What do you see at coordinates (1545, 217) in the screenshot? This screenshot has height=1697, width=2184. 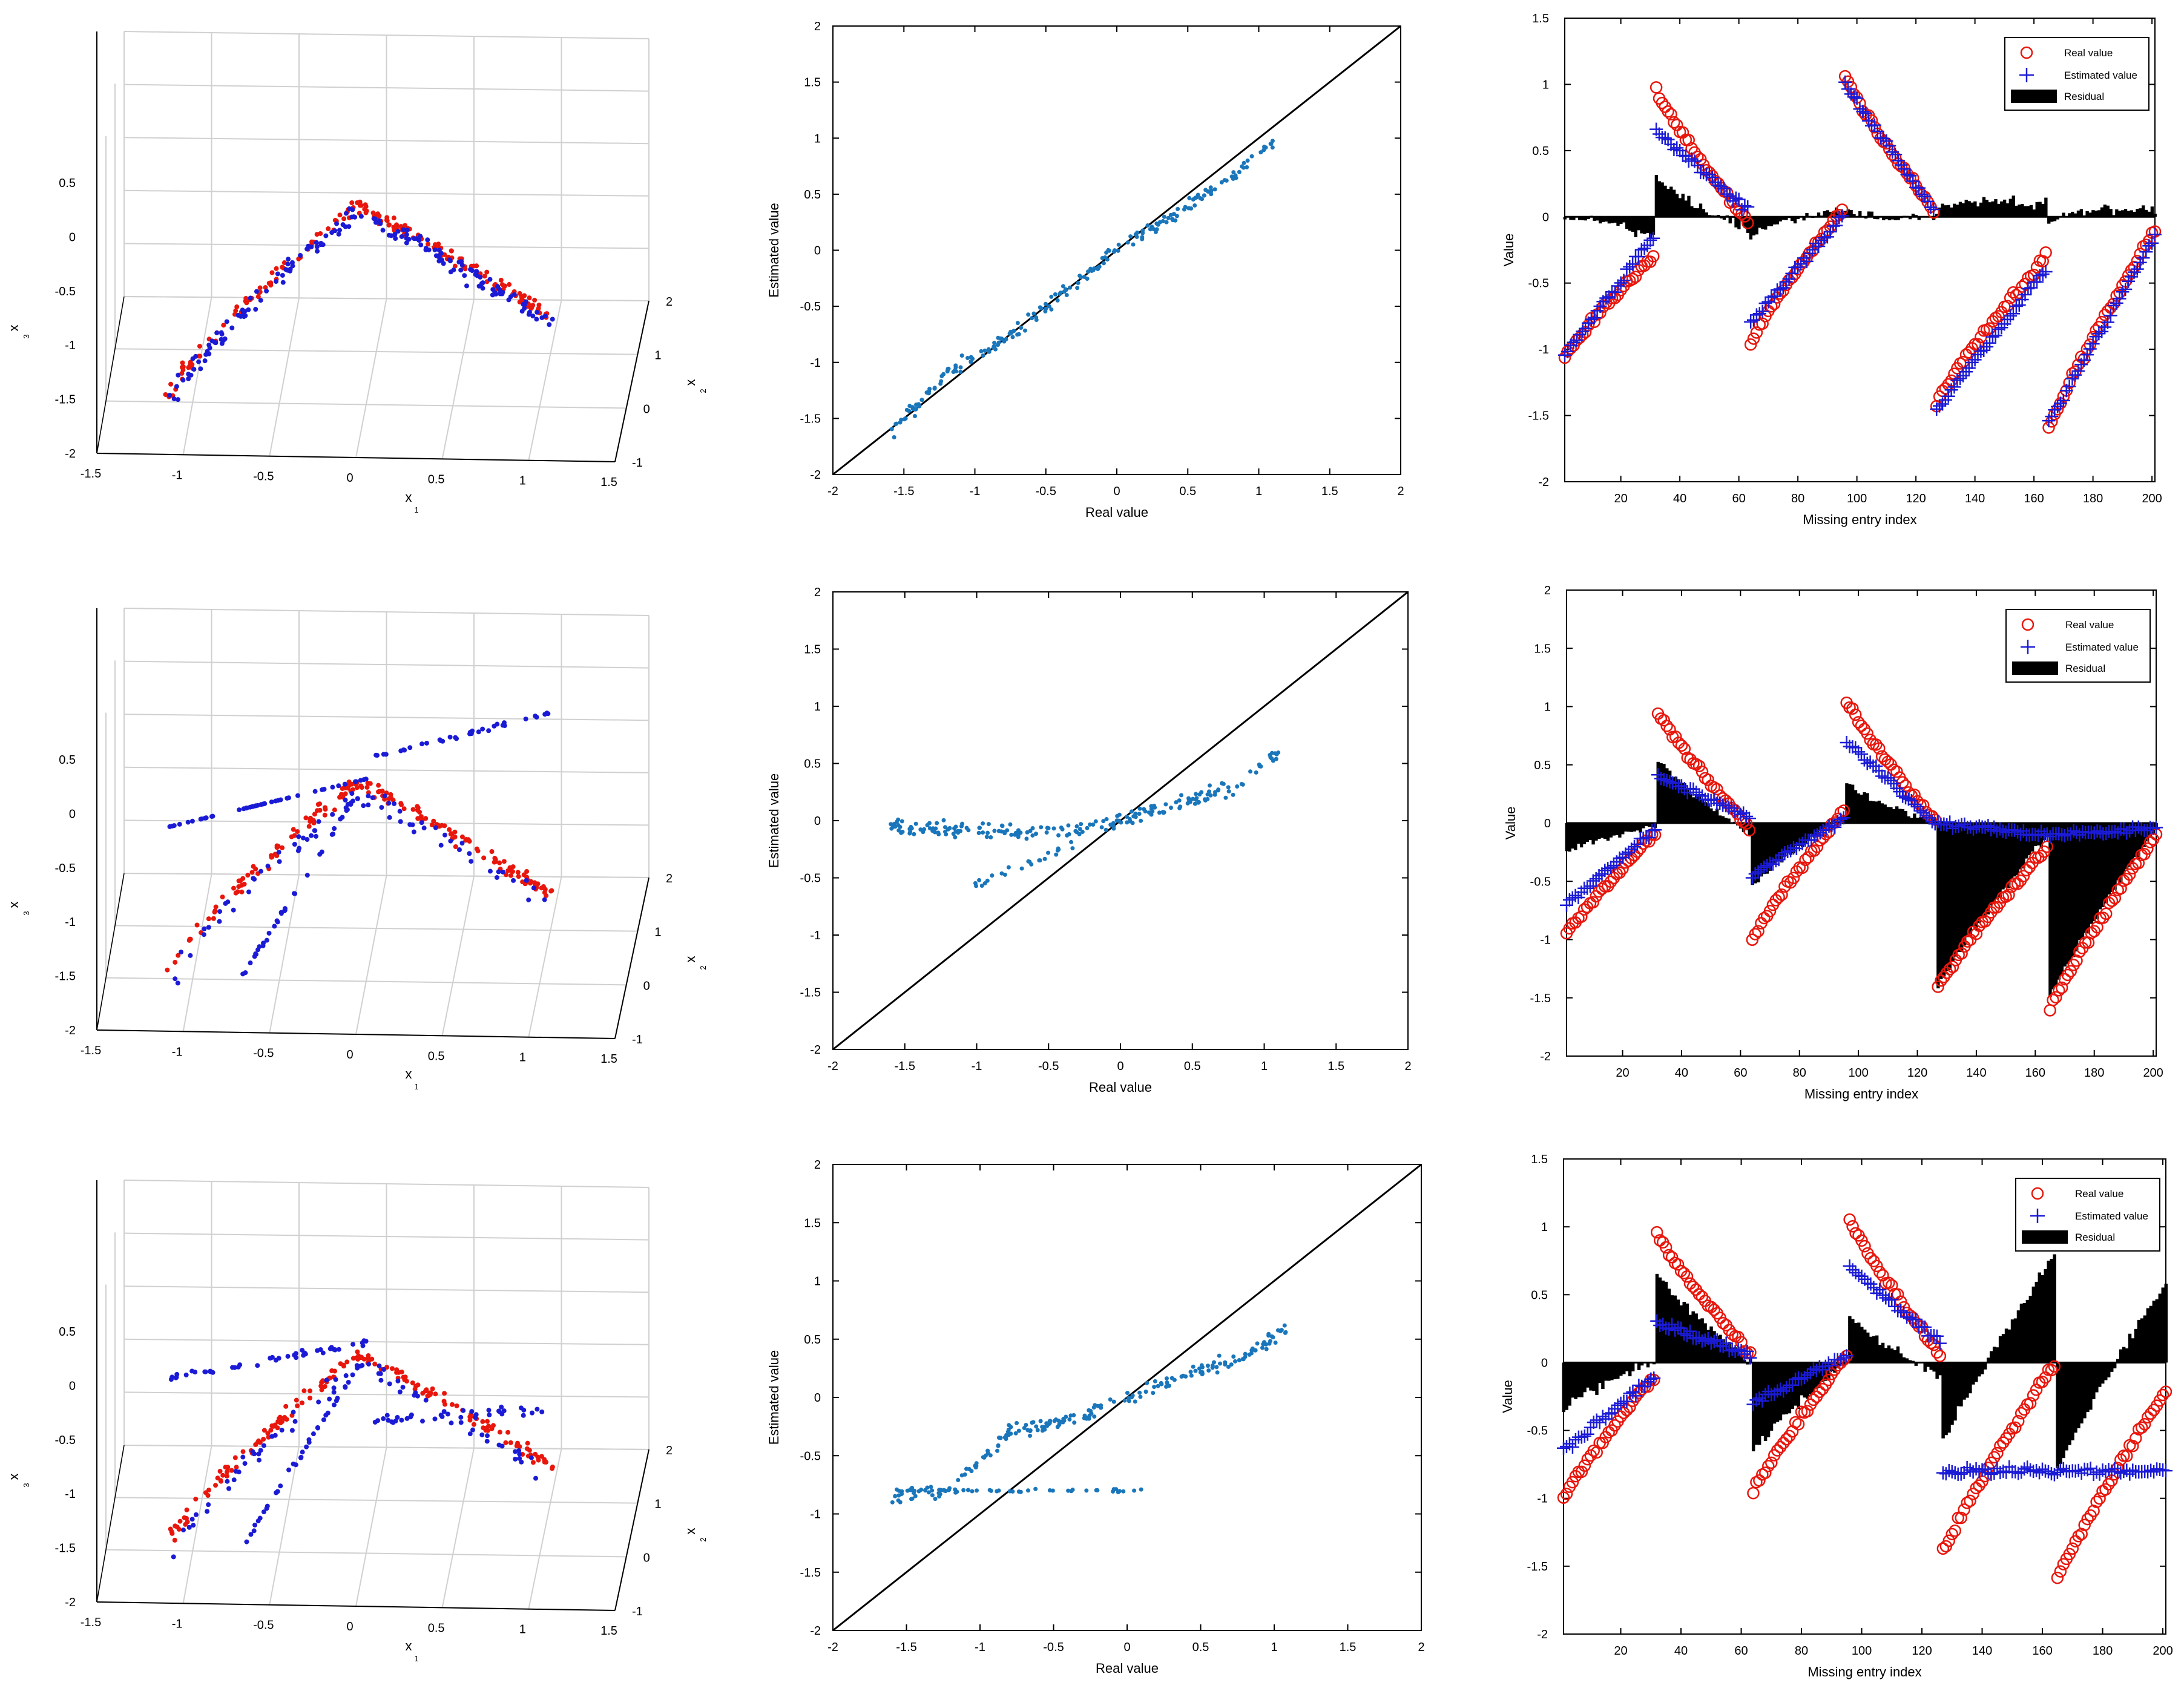 I see `y-tick-label: 0` at bounding box center [1545, 217].